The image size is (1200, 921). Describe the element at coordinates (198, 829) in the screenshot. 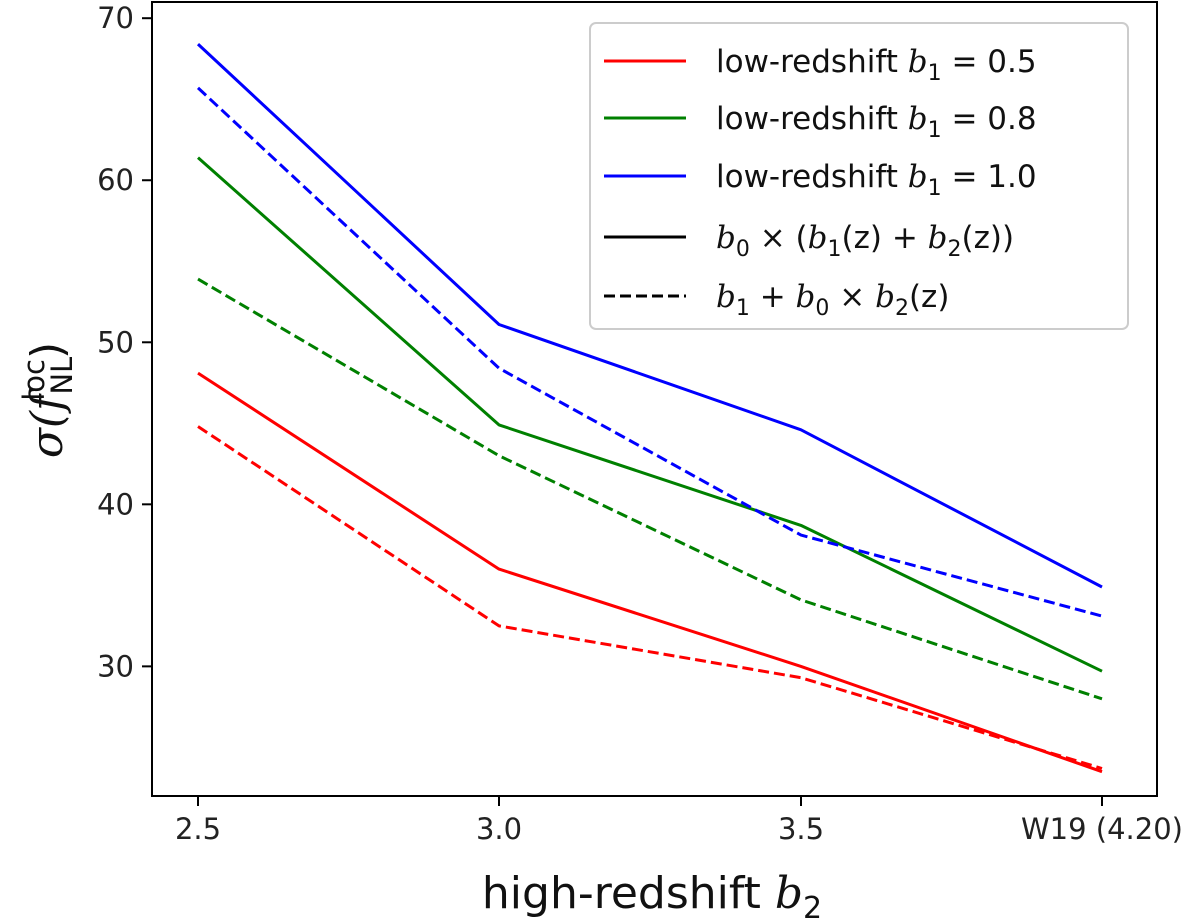

I see `x-tick-label: 2.5` at that location.